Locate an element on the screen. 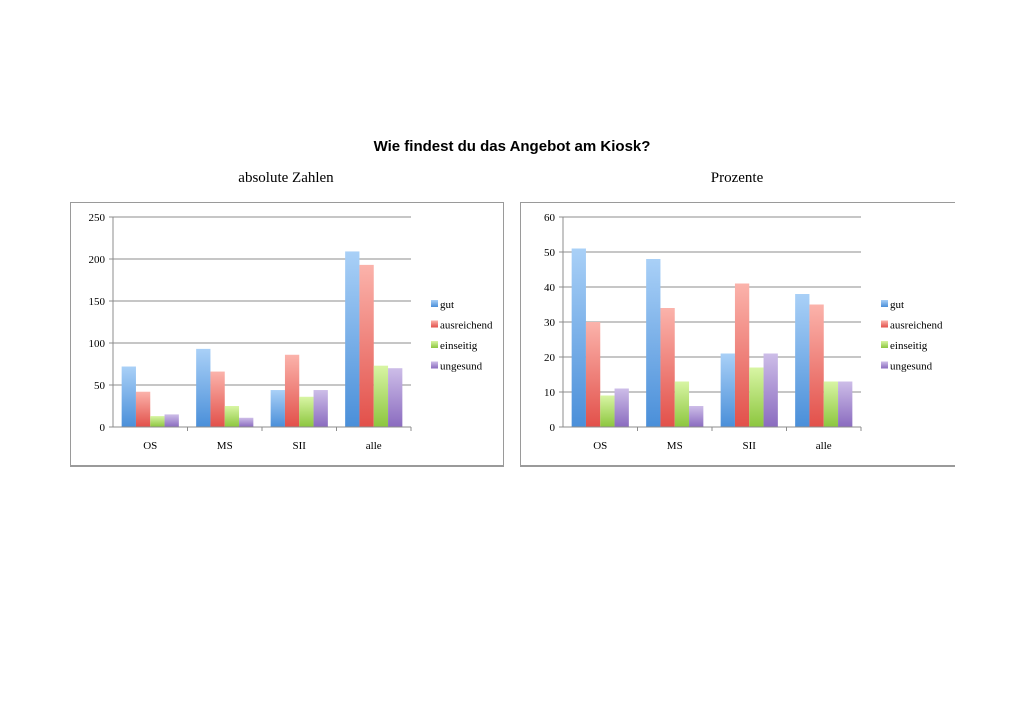  pct-bar-einseitig-SII is located at coordinates (756, 397).